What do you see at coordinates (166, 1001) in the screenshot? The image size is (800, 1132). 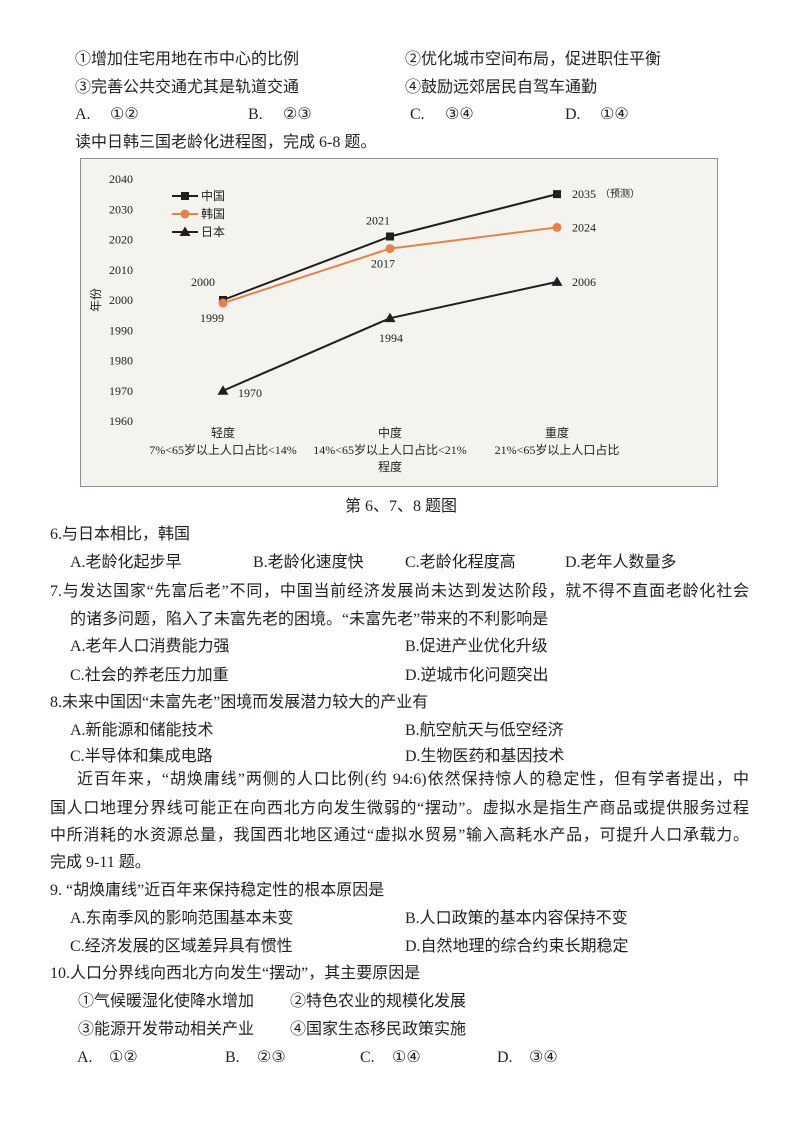 I see `q10-item-1: ①气候暖湿化使降水增加` at bounding box center [166, 1001].